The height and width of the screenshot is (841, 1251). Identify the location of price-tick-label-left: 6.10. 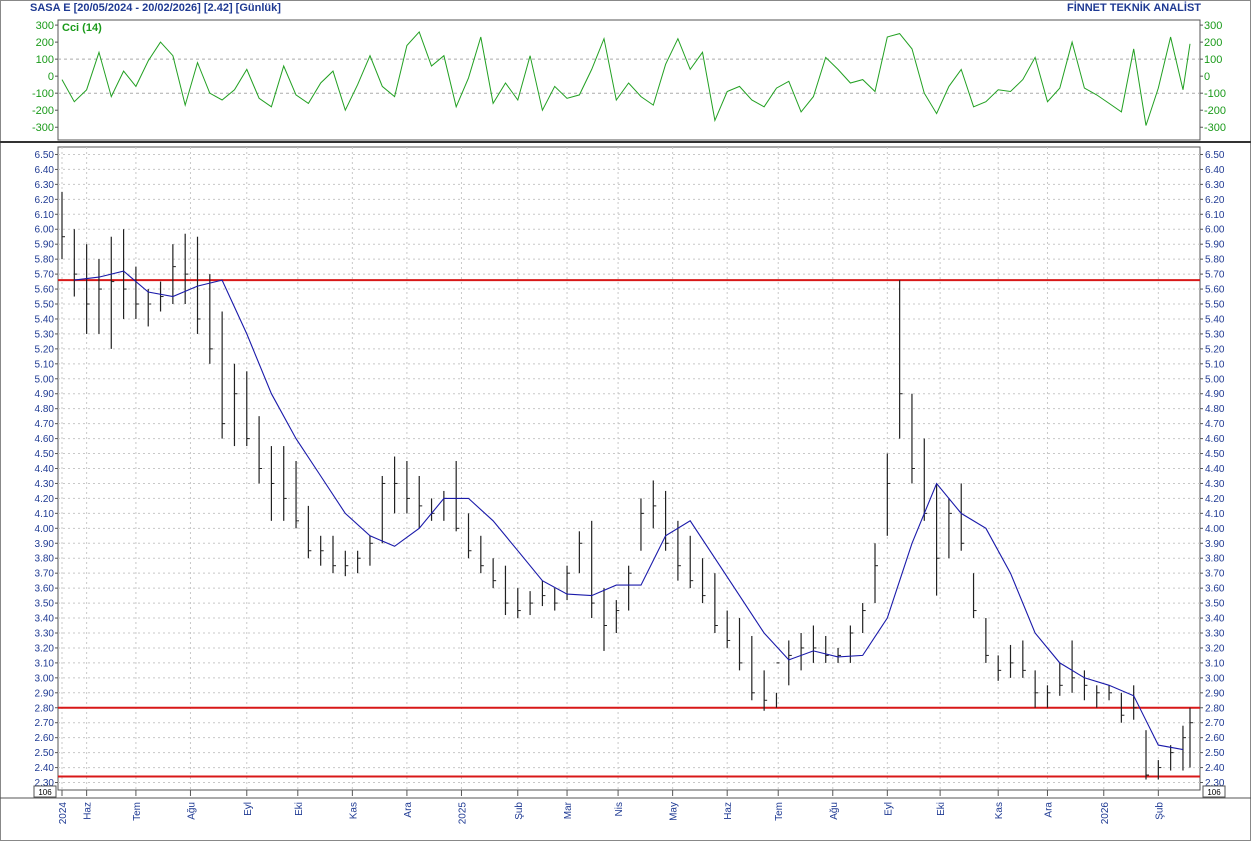
(45, 215).